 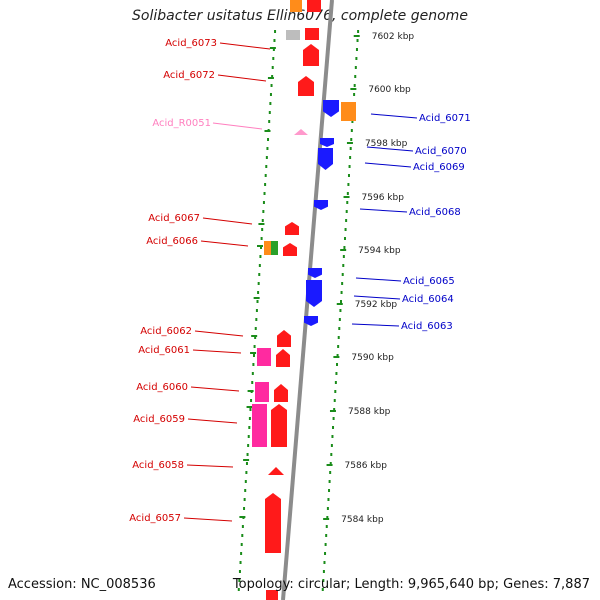 I want to click on gene-label-acid_6068: Acid_6068, so click(x=435, y=212).